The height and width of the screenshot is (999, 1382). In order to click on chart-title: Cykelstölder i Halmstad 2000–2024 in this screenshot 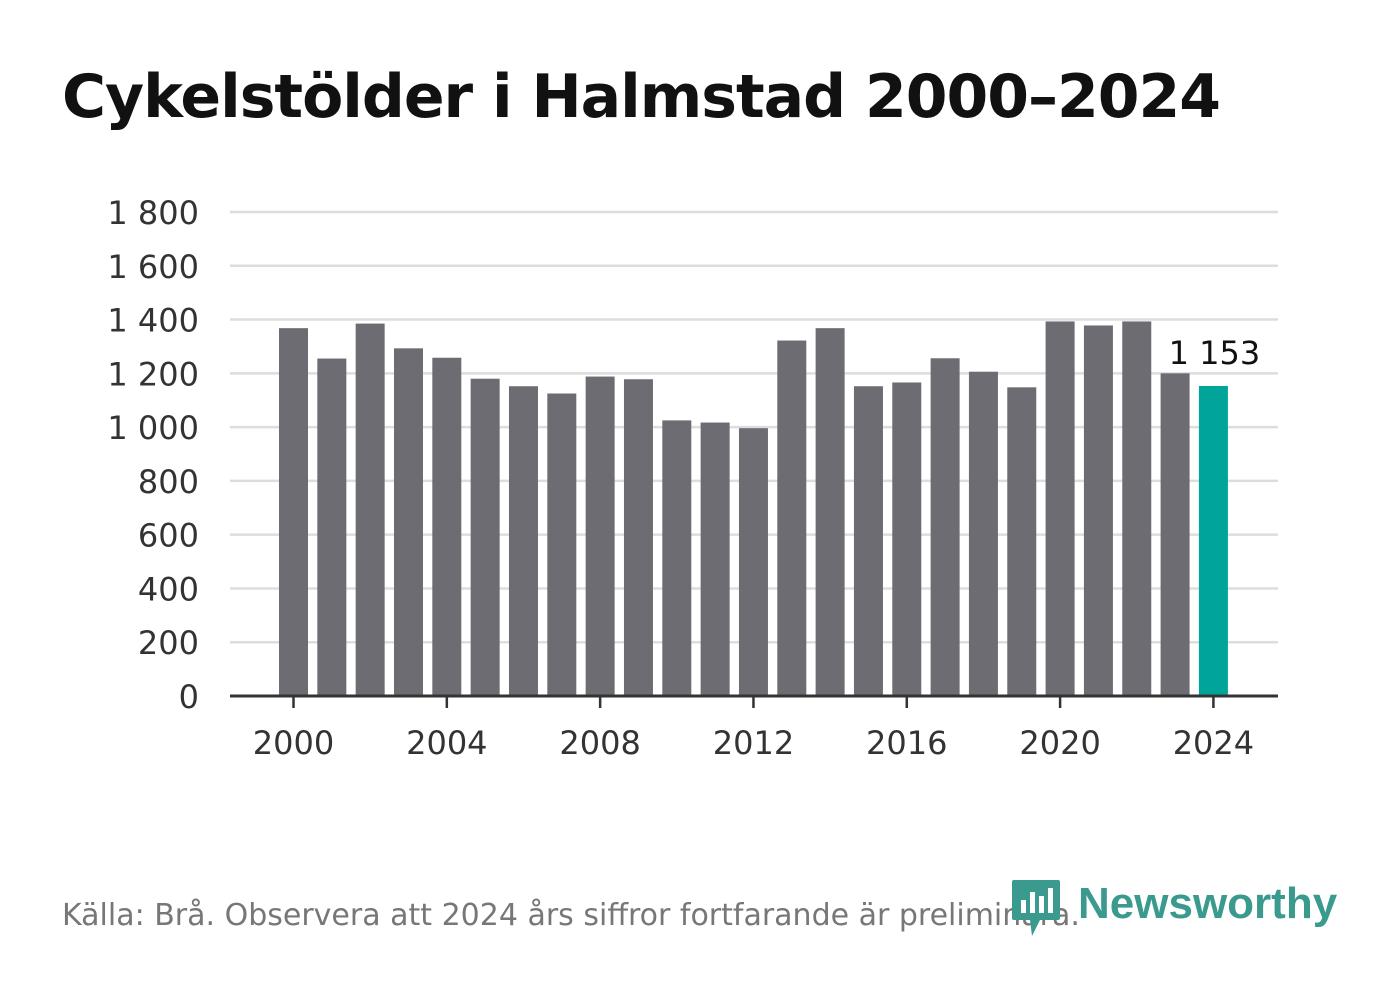, I will do `click(641, 97)`.